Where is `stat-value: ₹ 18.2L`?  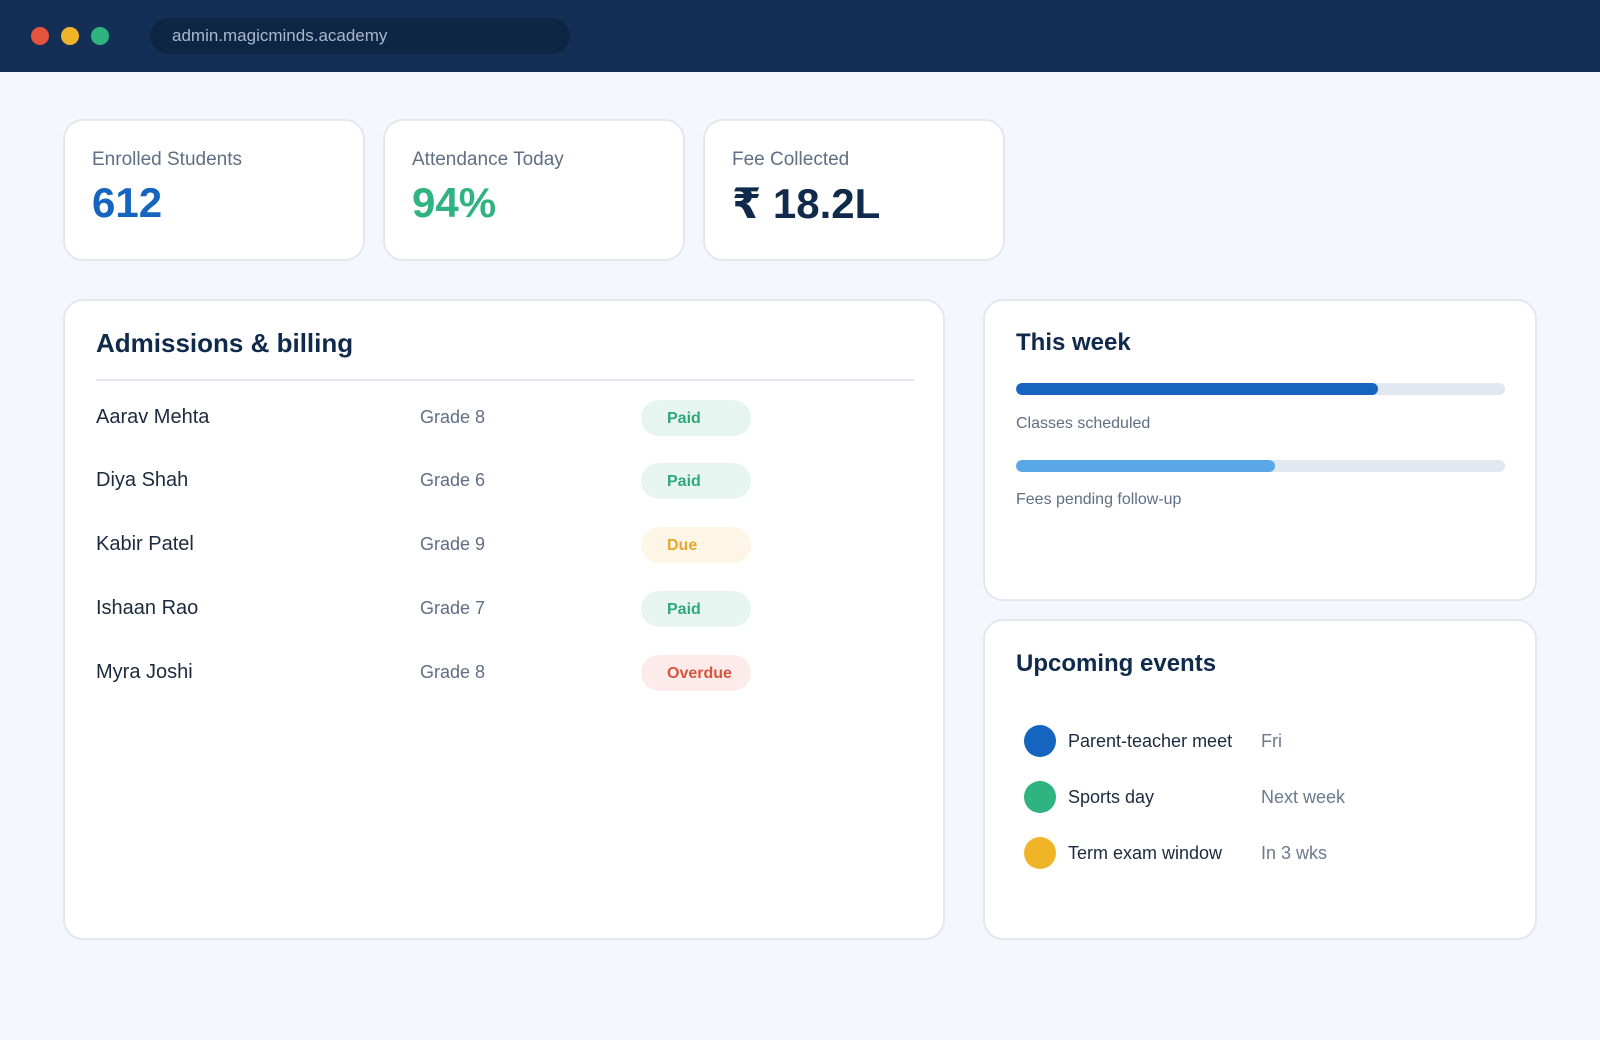
stat-value: ₹ 18.2L is located at coordinates (806, 203).